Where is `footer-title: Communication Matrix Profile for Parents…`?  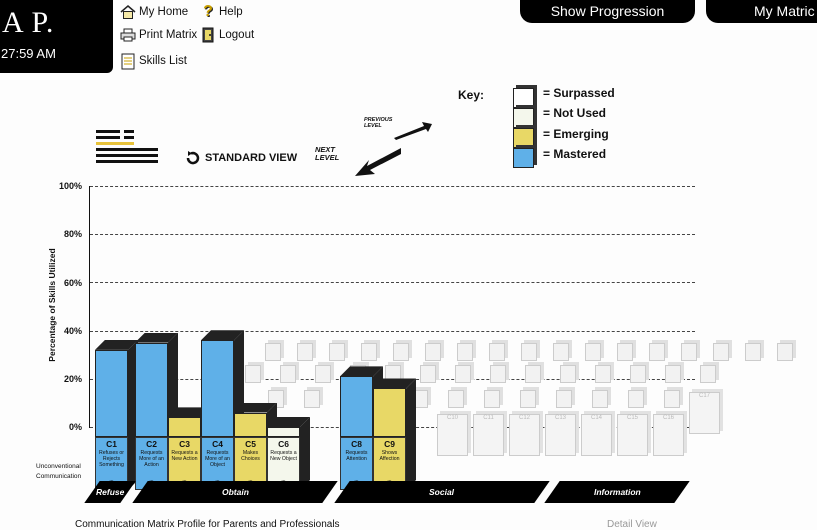
footer-title: Communication Matrix Profile for Parents… is located at coordinates (207, 524).